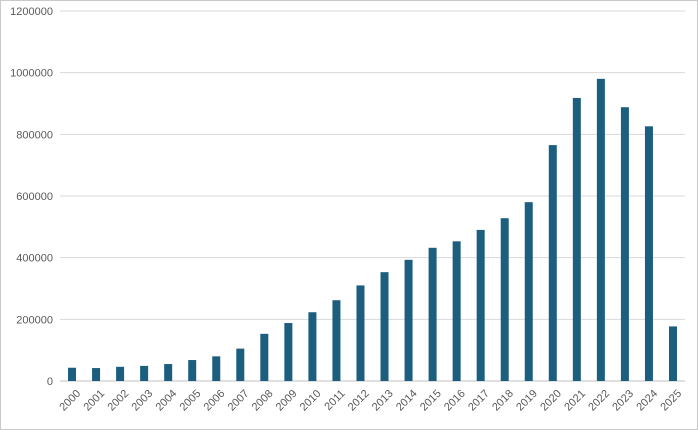 This screenshot has height=430, width=698. I want to click on bar-2002, so click(120, 373).